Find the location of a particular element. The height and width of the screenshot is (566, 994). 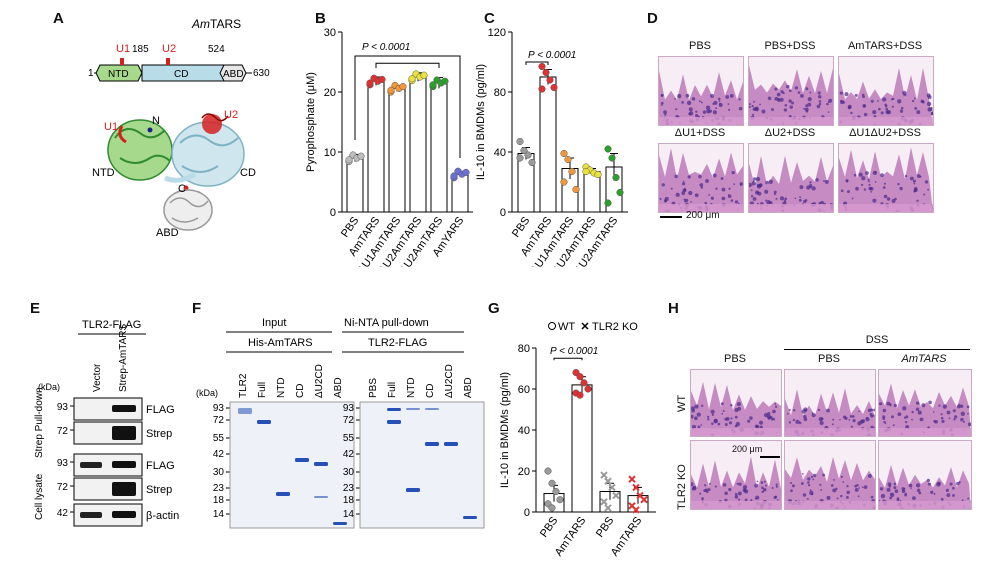

legend-label-ko: TLR2 KO is located at coordinates (615, 327).